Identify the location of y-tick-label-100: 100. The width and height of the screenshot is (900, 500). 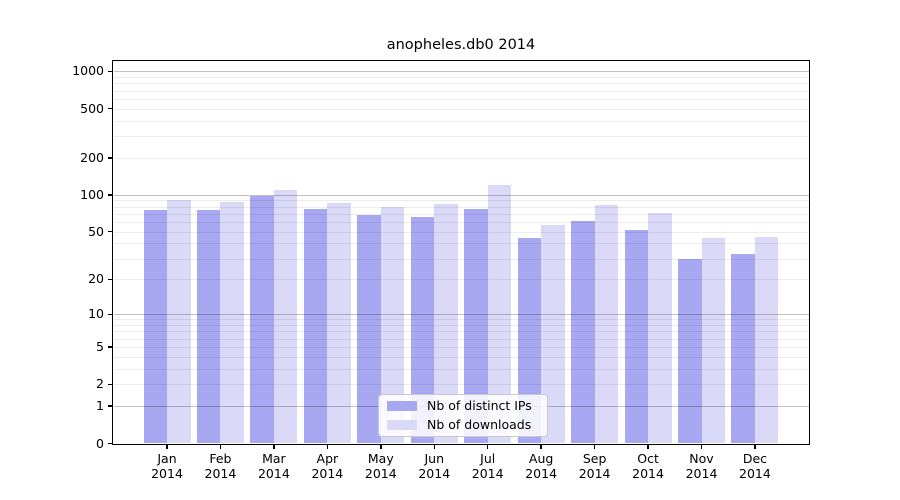
(92, 194).